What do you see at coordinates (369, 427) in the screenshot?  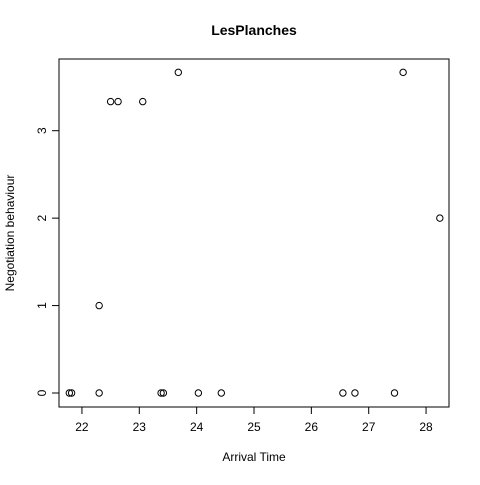 I see `x-tick-label: 27` at bounding box center [369, 427].